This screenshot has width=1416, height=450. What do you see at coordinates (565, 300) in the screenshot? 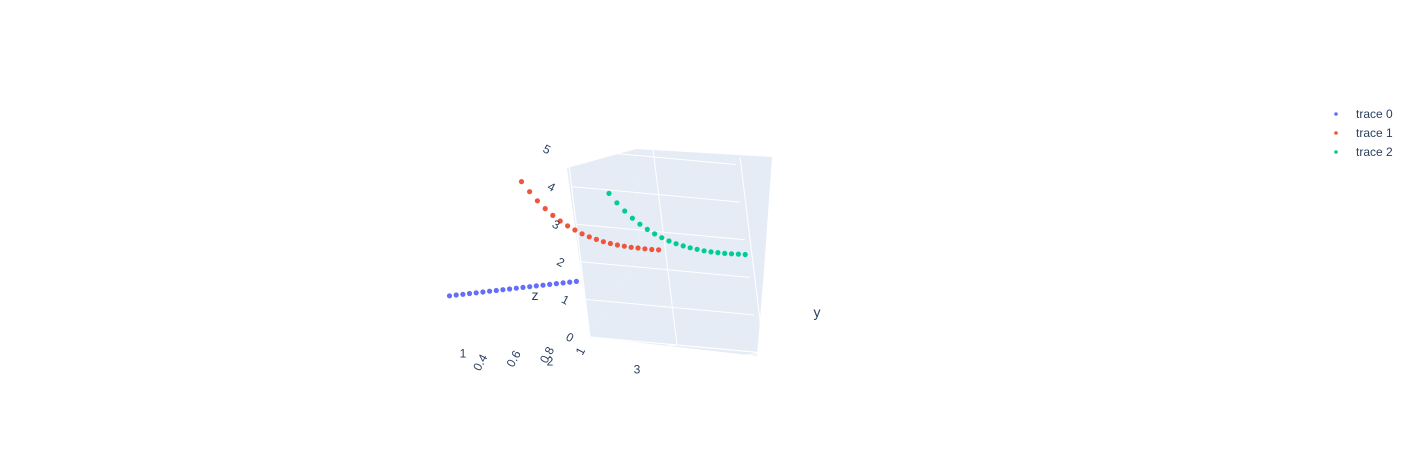
I see `z-tick-label: 1` at bounding box center [565, 300].